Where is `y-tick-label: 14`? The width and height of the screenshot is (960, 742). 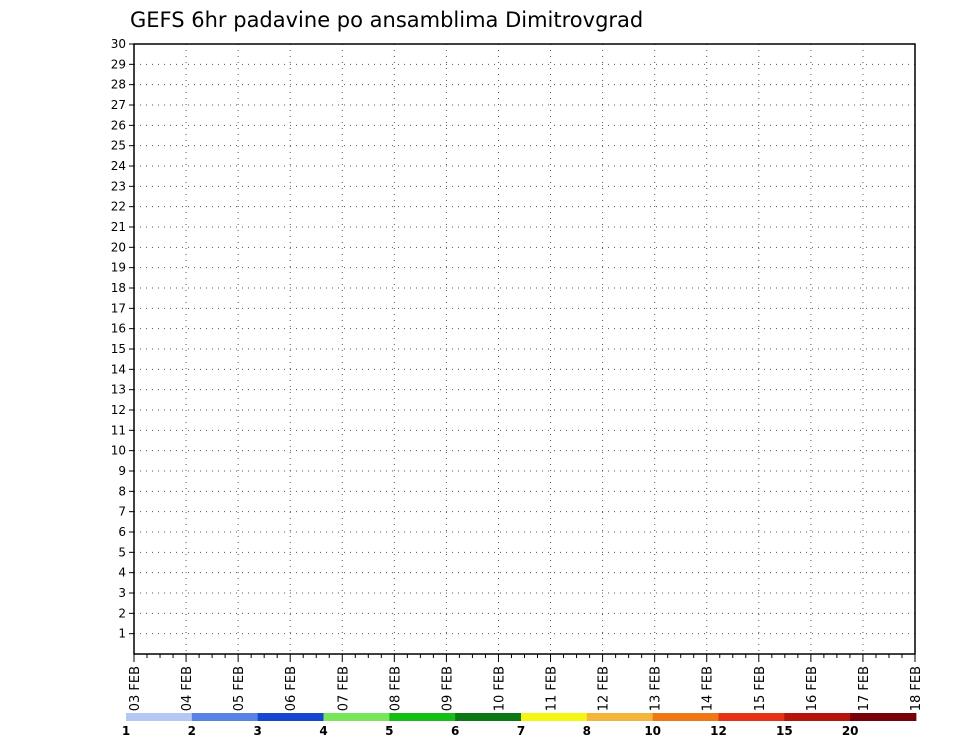
y-tick-label: 14 is located at coordinates (118, 369).